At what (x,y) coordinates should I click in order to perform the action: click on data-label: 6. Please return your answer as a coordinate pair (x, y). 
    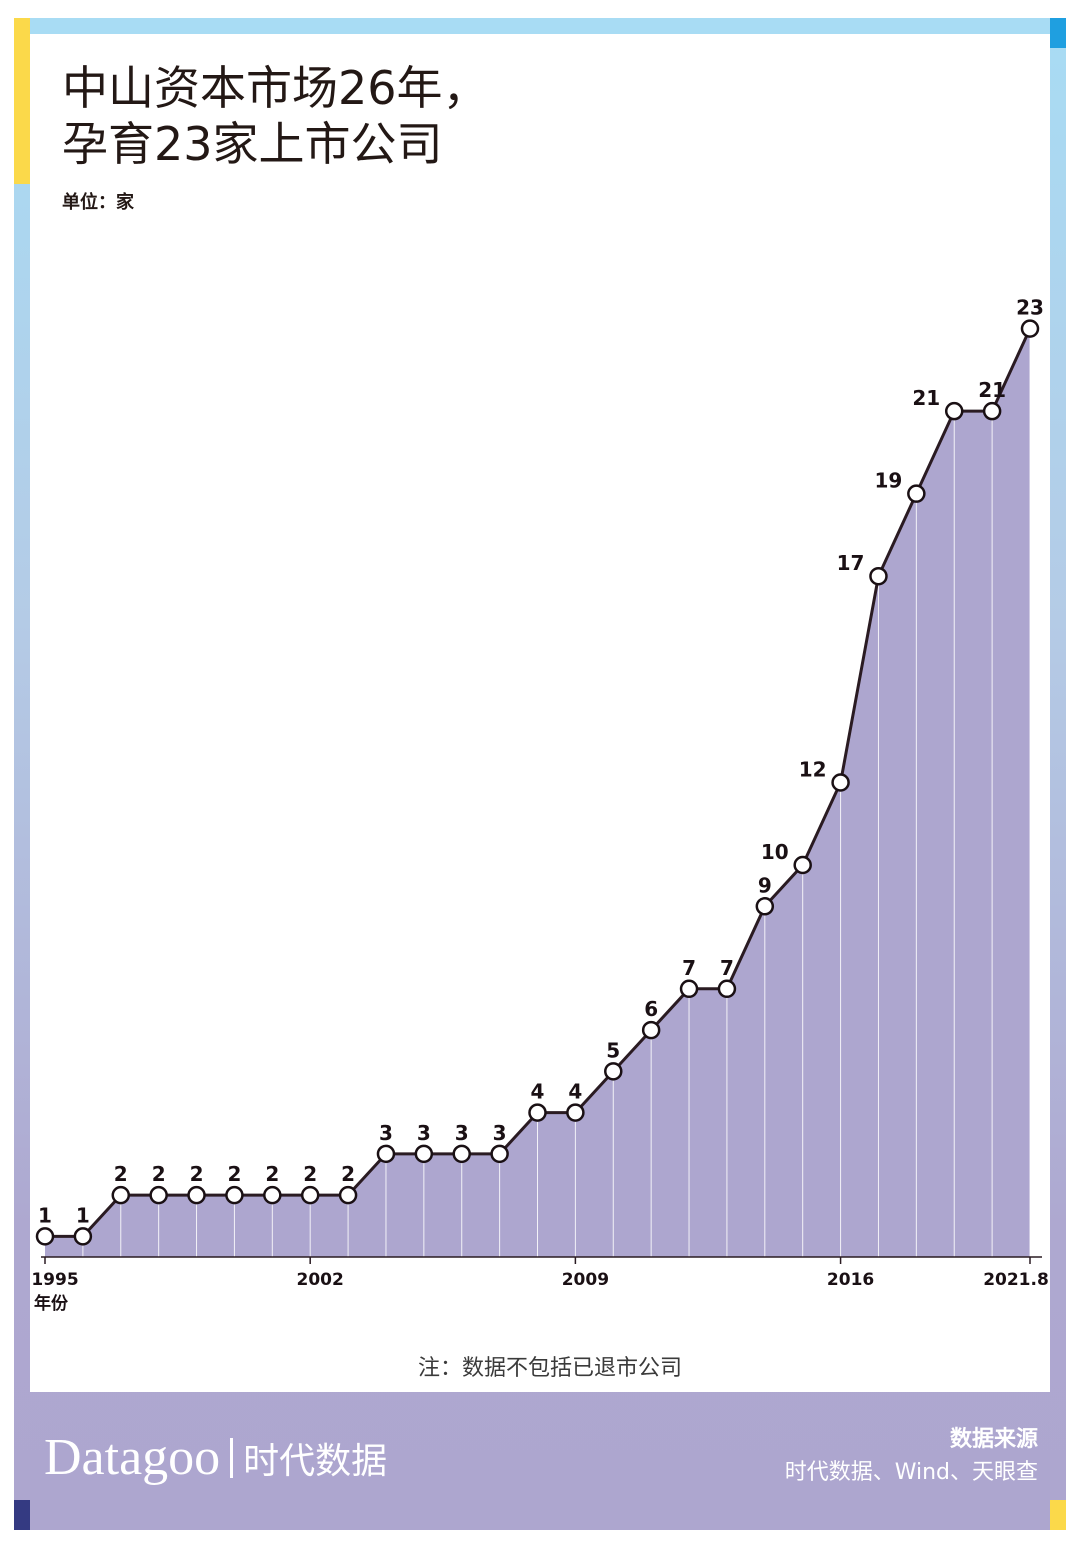
    Looking at the image, I should click on (651, 1009).